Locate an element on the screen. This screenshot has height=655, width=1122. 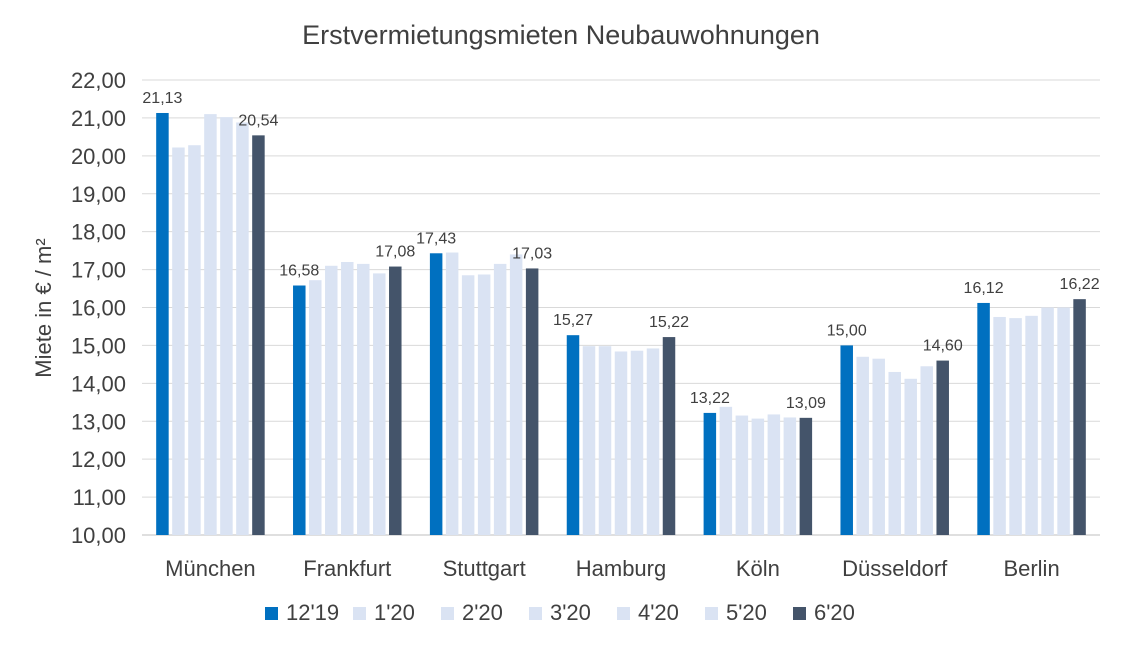
data-label: 15,00 is located at coordinates (847, 330).